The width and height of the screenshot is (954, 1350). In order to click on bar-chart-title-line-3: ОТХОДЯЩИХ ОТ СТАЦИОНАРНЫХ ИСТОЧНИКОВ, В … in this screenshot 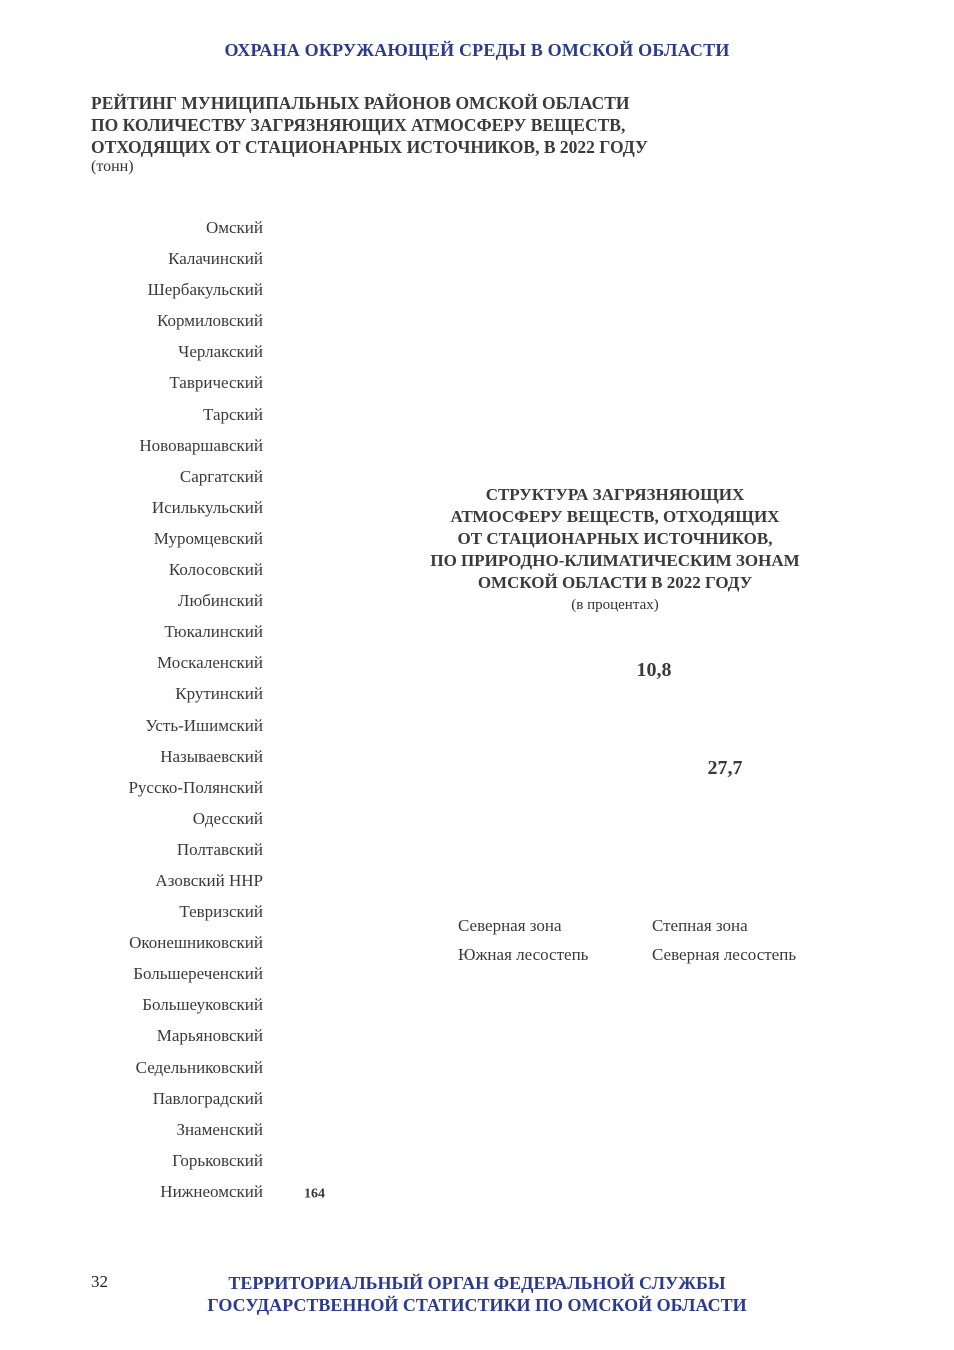, I will do `click(369, 147)`.